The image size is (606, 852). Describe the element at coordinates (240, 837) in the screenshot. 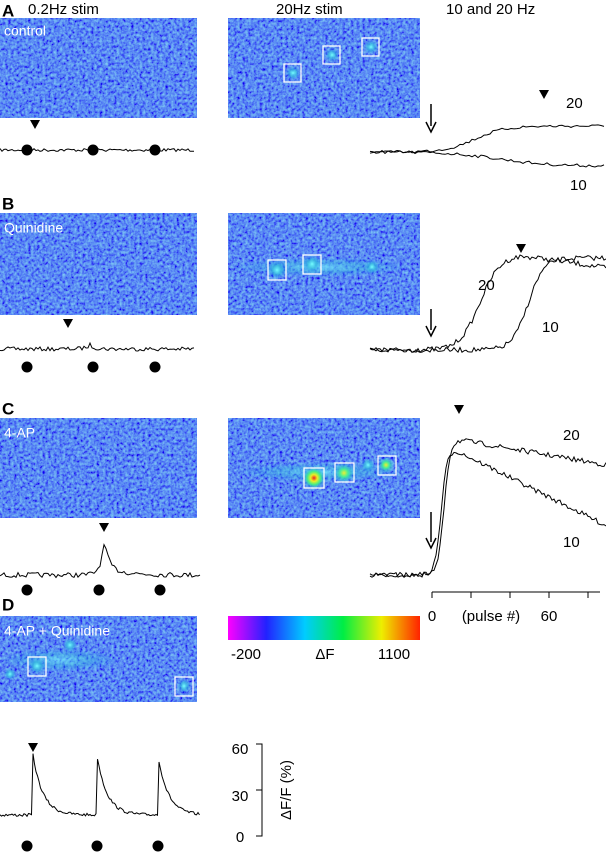

I see `scale-tick: 0` at that location.